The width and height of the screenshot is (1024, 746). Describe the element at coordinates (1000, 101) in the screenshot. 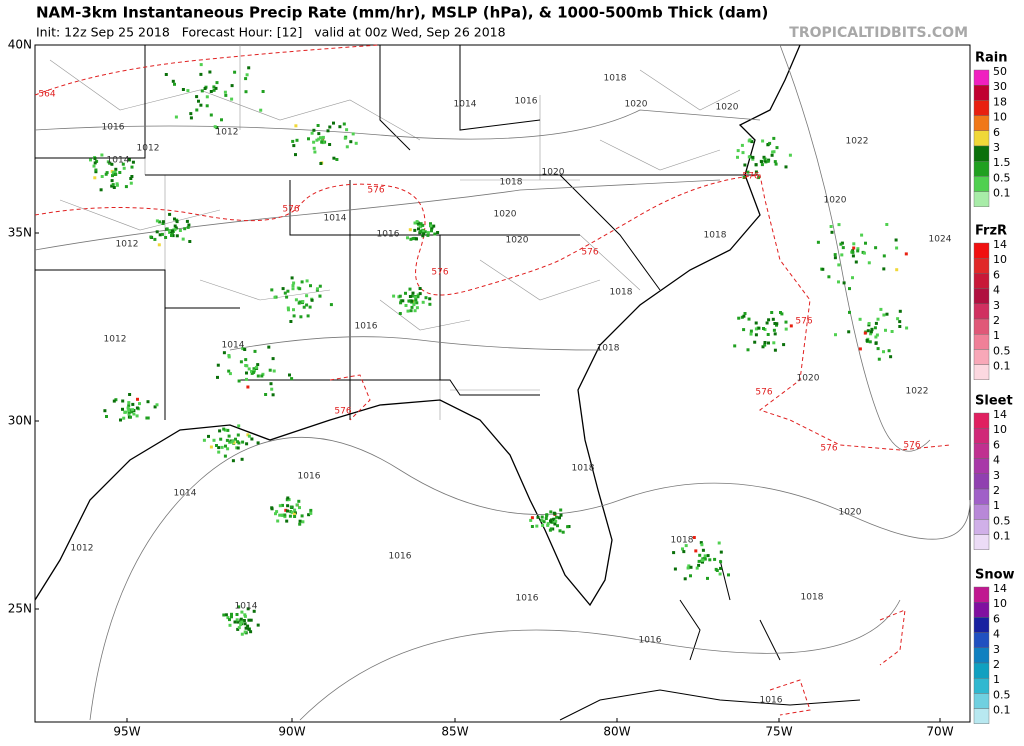

I see `legend-label: 18` at that location.